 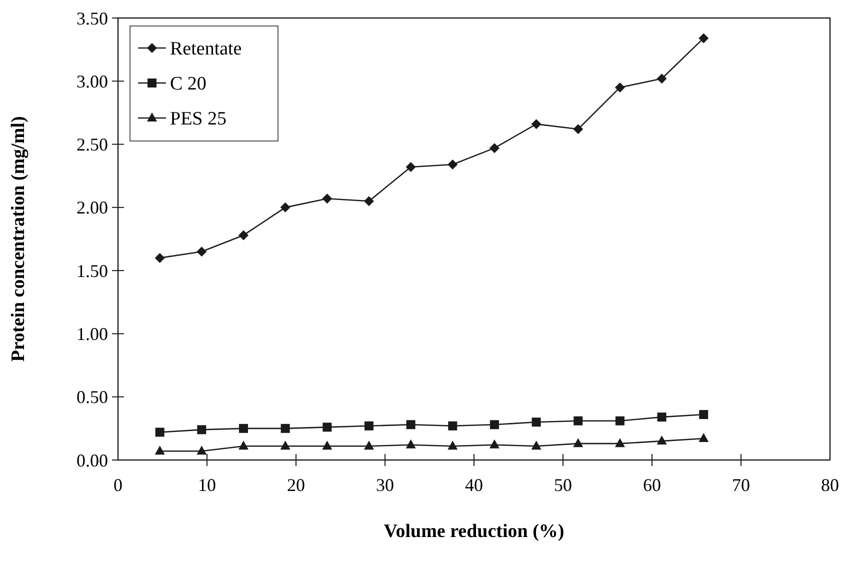 What do you see at coordinates (206, 49) in the screenshot?
I see `legend-label: Retentate` at bounding box center [206, 49].